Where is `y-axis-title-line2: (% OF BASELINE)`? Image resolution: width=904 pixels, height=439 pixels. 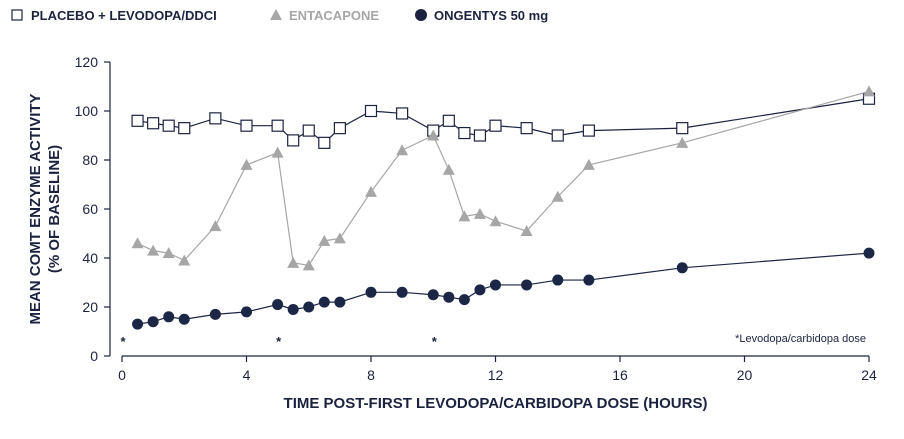
y-axis-title-line2: (% OF BASELINE) is located at coordinates (54, 209).